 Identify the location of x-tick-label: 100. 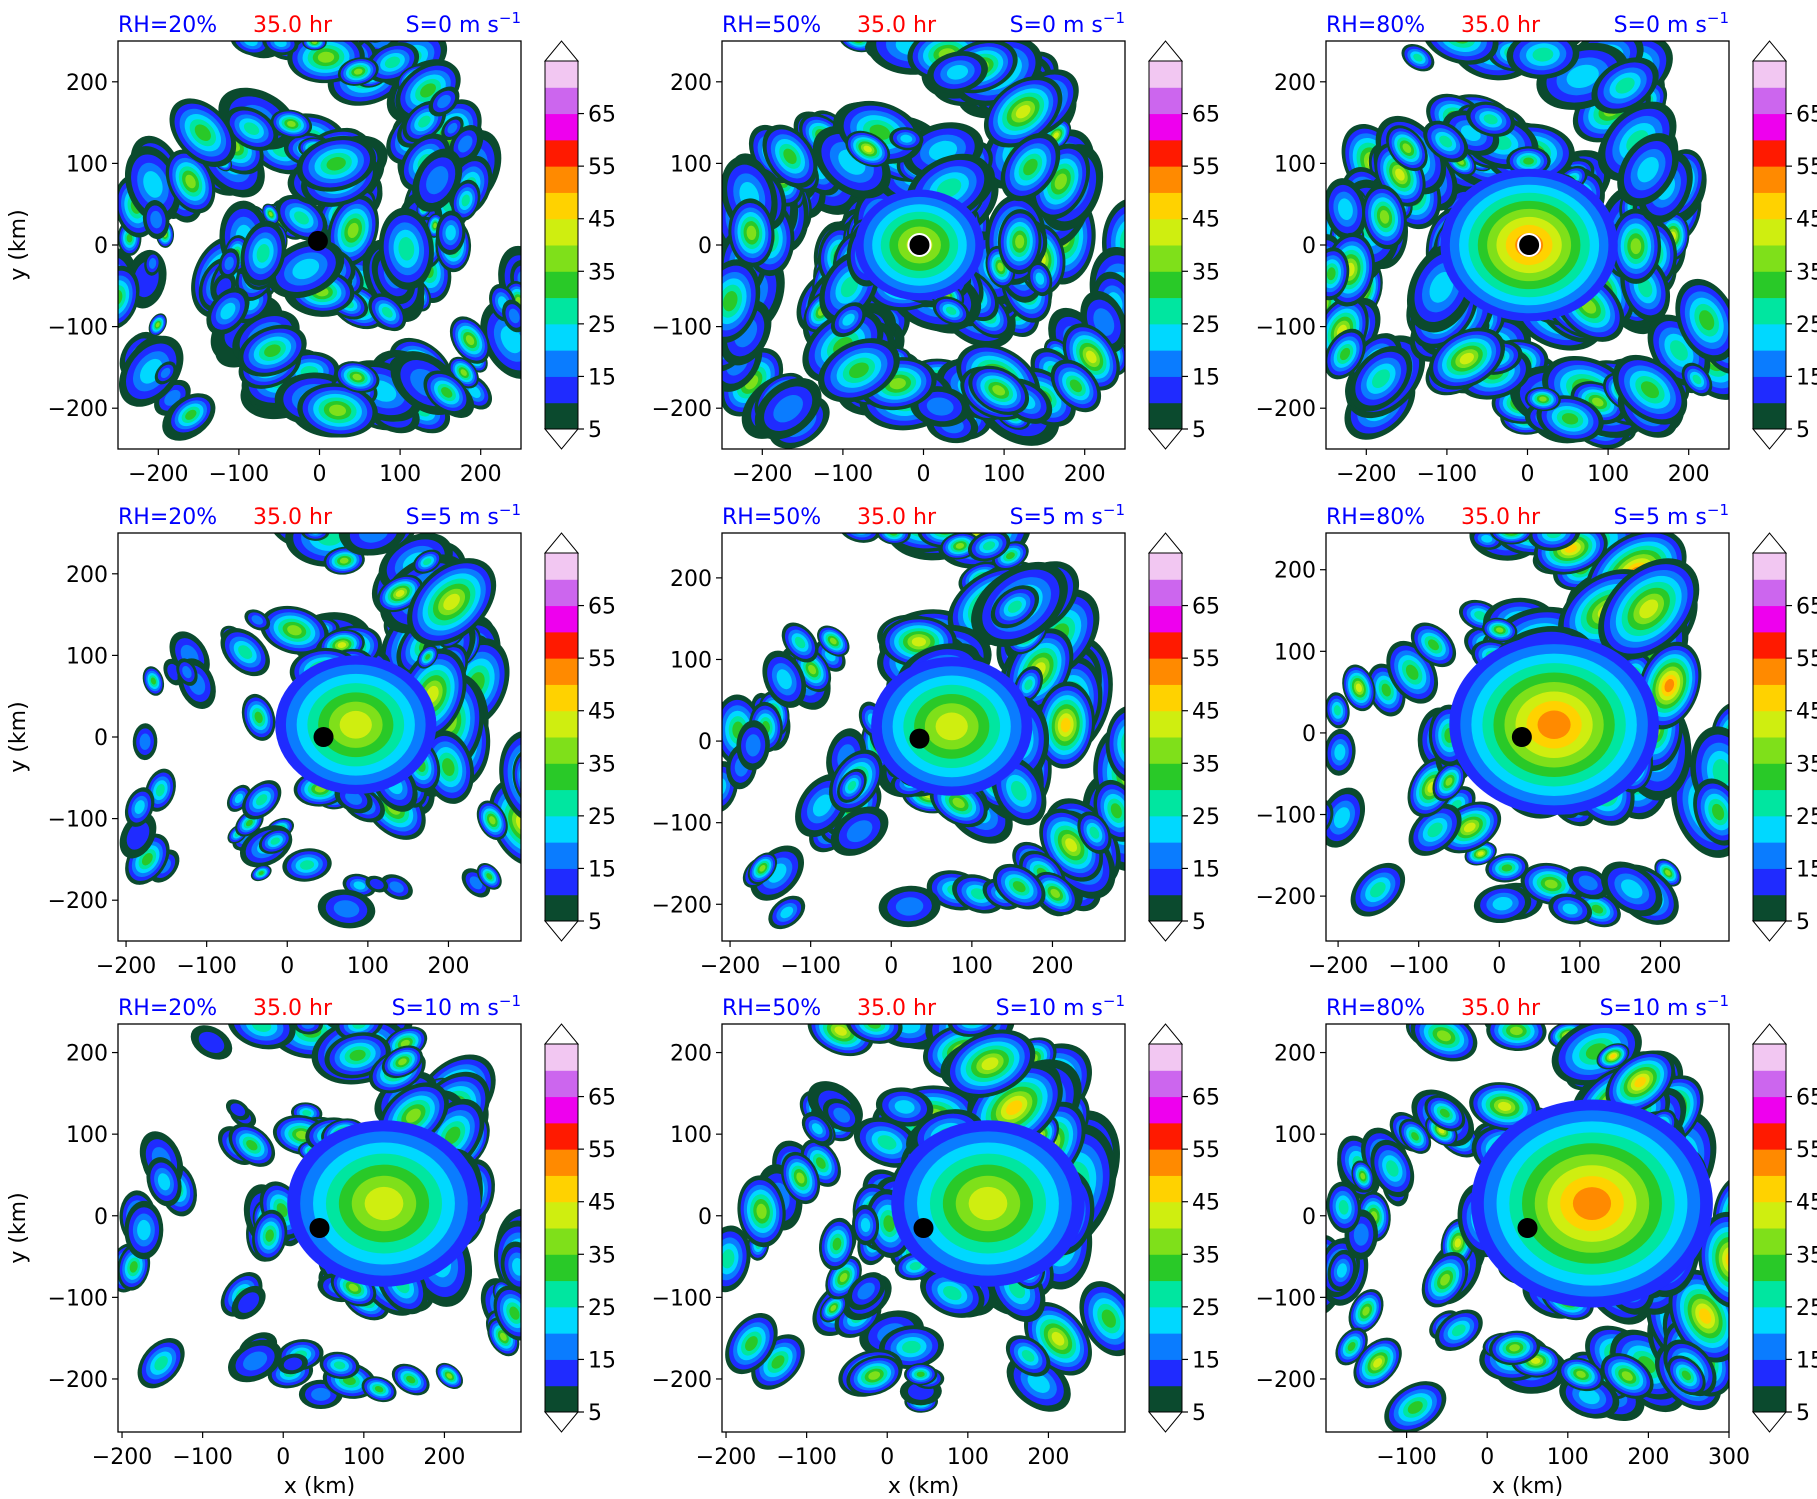
(400, 474).